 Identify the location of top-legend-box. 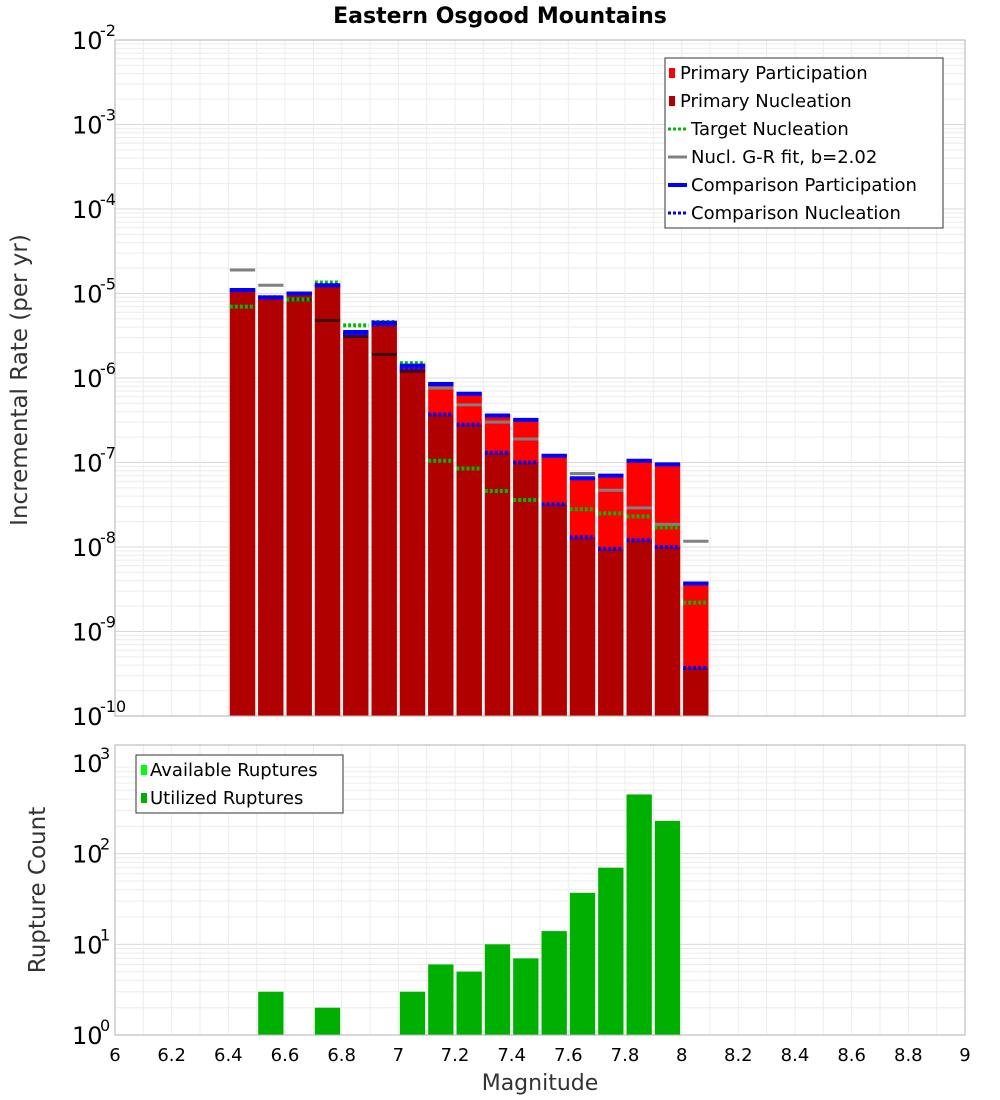
(804, 143).